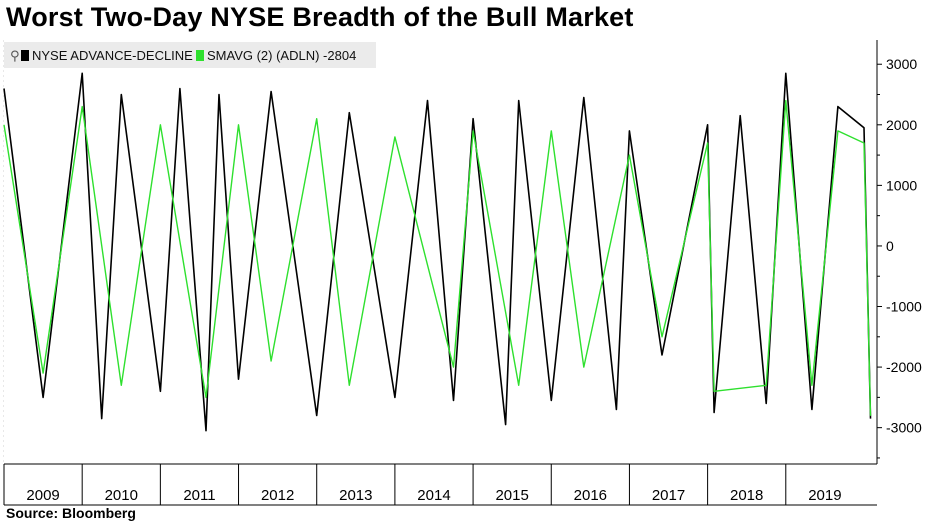  I want to click on x-tick-label: 2017, so click(668, 495).